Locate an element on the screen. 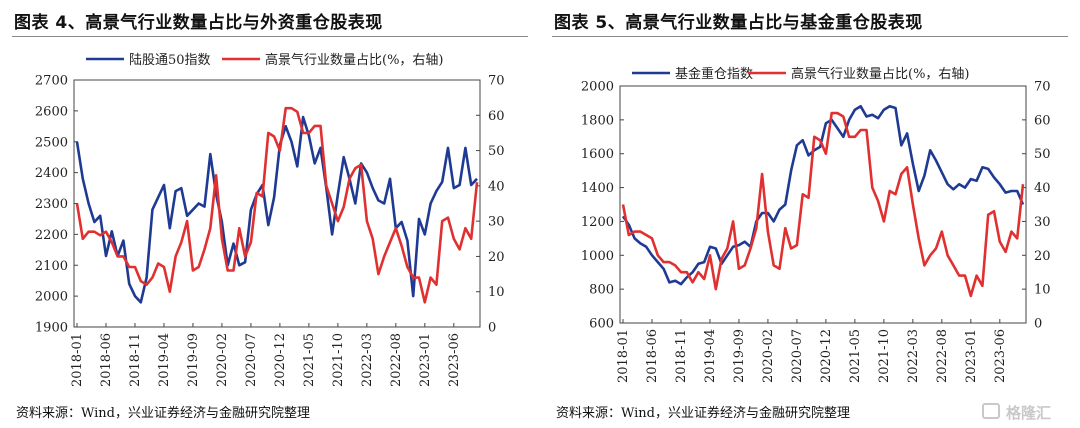 This screenshot has height=428, width=1080. chart-title: 图表 4、高景气行业数量占比与外资重仓股表现 is located at coordinates (198, 23).